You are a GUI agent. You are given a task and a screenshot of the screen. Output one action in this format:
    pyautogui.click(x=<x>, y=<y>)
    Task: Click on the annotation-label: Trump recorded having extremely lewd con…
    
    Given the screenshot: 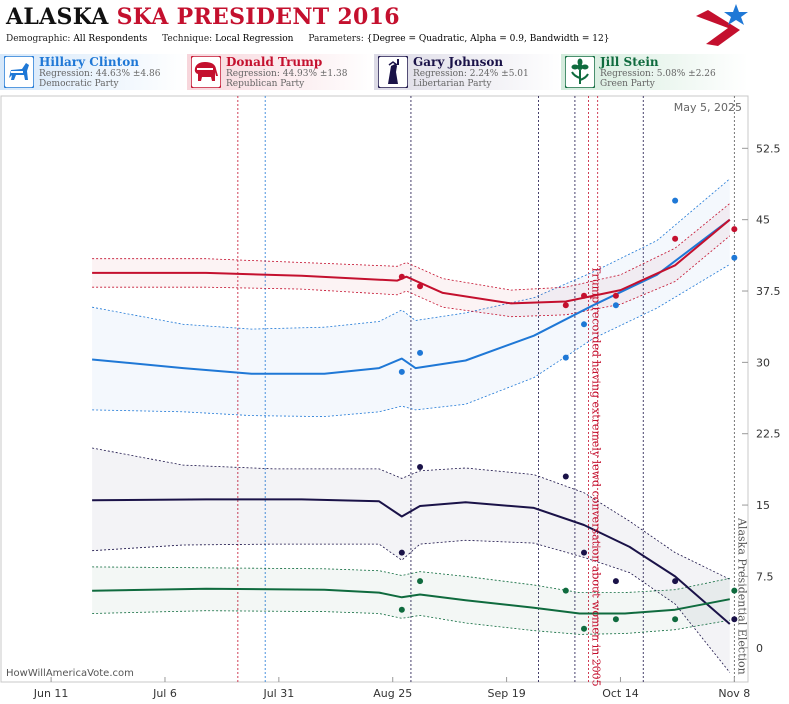 What is the action you would take?
    pyautogui.click(x=596, y=476)
    